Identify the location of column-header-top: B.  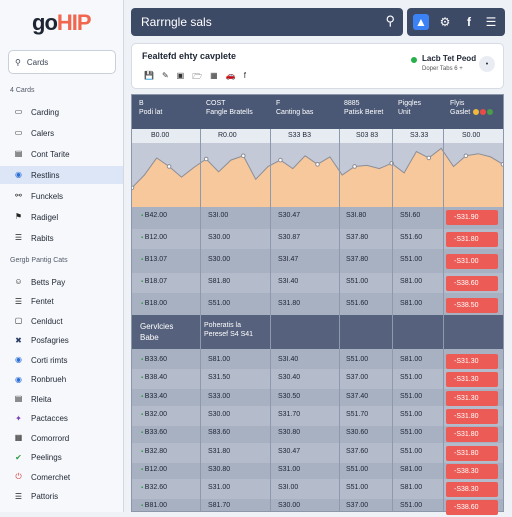
(141, 103).